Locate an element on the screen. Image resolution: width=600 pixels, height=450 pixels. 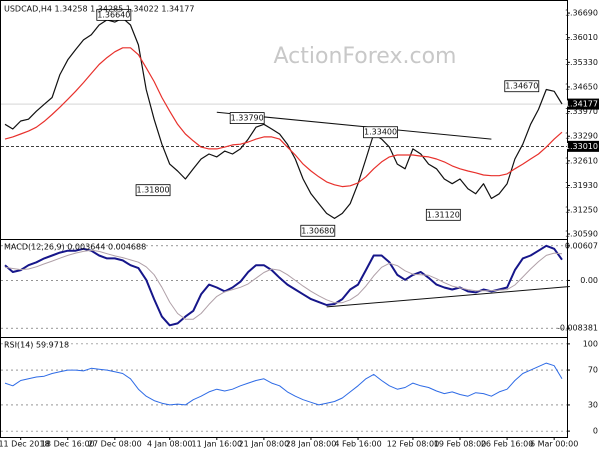
x-tick-label: 26 Feb 16:00 is located at coordinates (507, 444).